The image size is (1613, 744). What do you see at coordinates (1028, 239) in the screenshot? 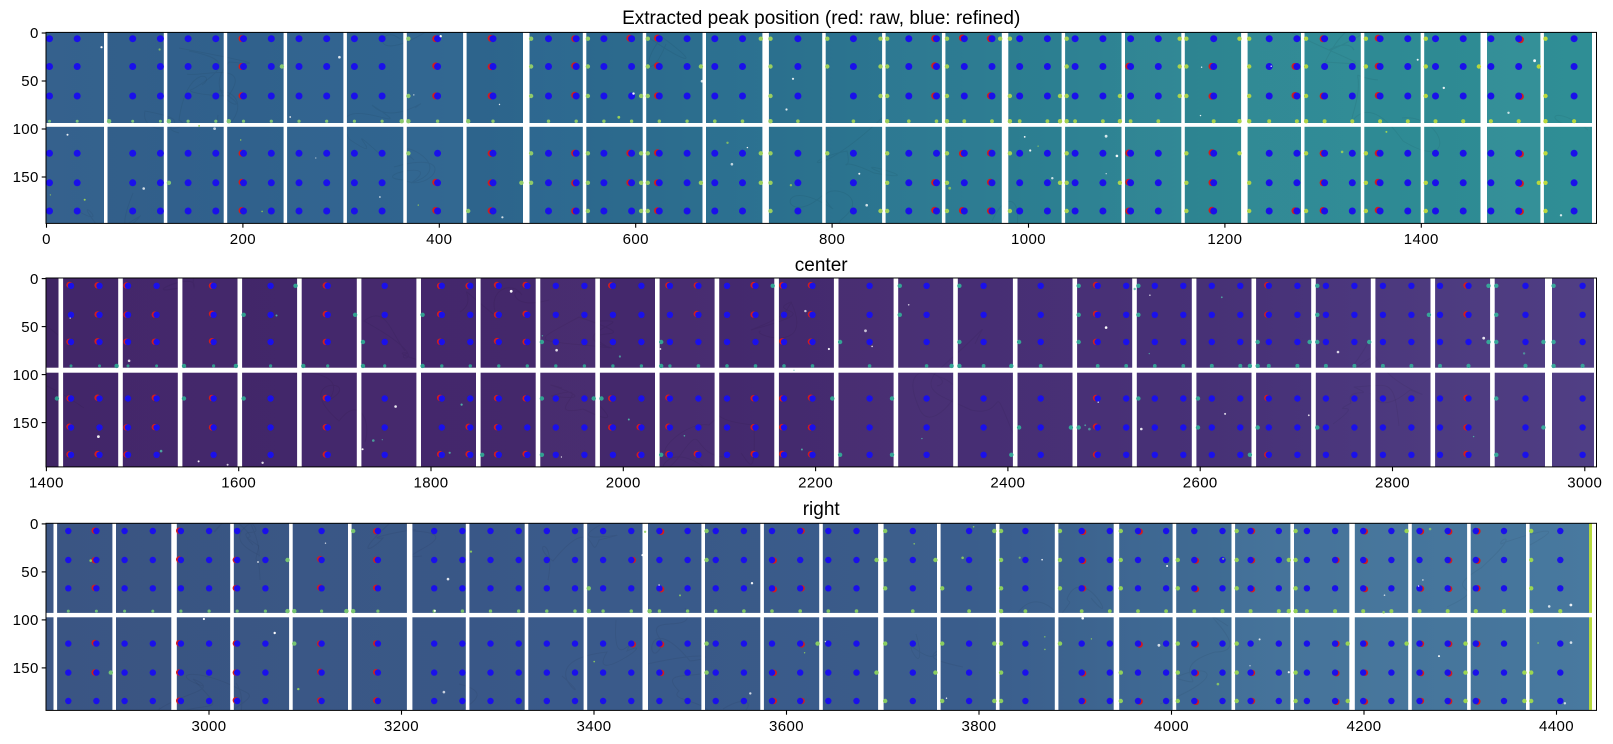
I see `svg-text: 1000` at bounding box center [1028, 239].